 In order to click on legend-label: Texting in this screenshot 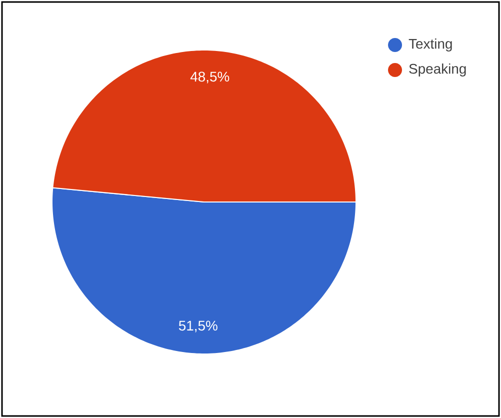, I will do `click(430, 45)`.